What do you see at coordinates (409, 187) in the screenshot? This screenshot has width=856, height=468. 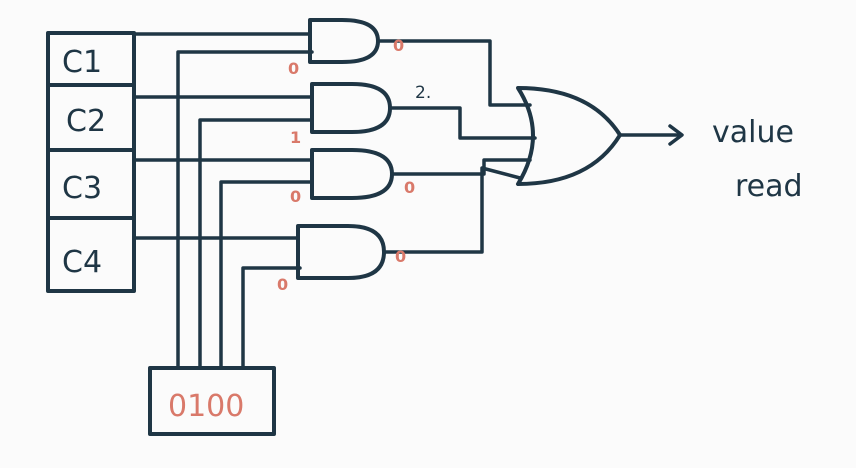 I see `gate3-output-mark: 0` at bounding box center [409, 187].